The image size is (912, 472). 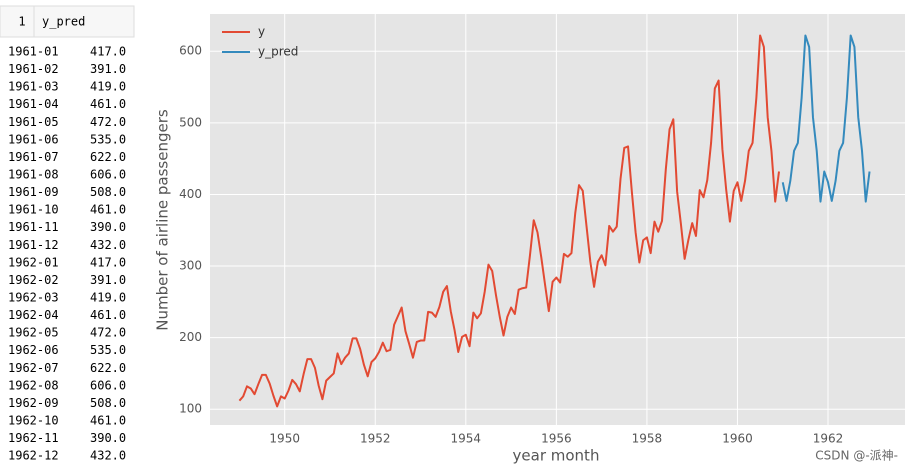 What do you see at coordinates (33, 139) in the screenshot?
I see `table-date: 1961-06` at bounding box center [33, 139].